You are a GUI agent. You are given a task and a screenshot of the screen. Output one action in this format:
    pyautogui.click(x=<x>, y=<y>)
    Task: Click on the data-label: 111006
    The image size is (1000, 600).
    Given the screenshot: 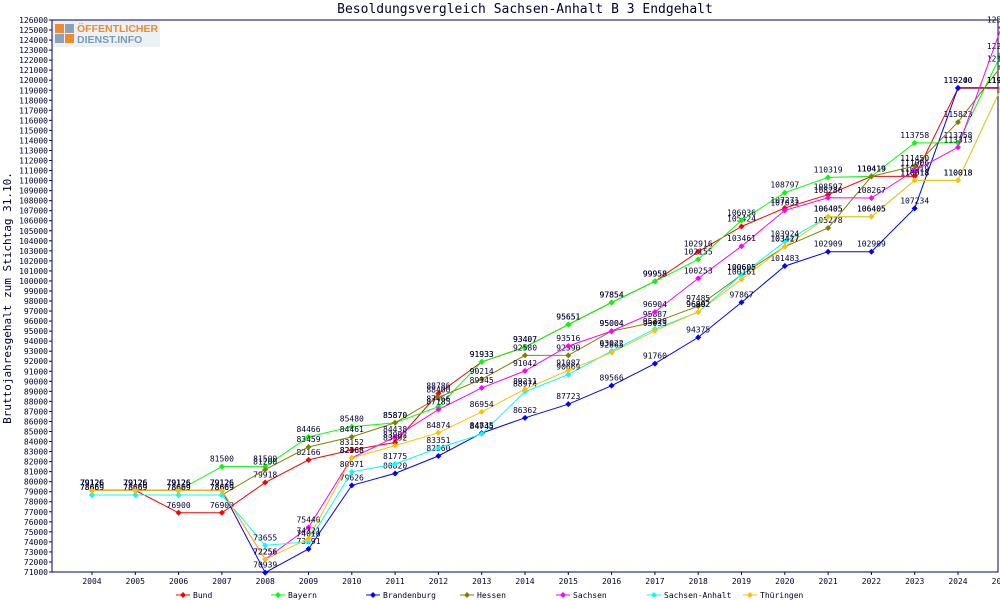 What is the action you would take?
    pyautogui.click(x=914, y=162)
    